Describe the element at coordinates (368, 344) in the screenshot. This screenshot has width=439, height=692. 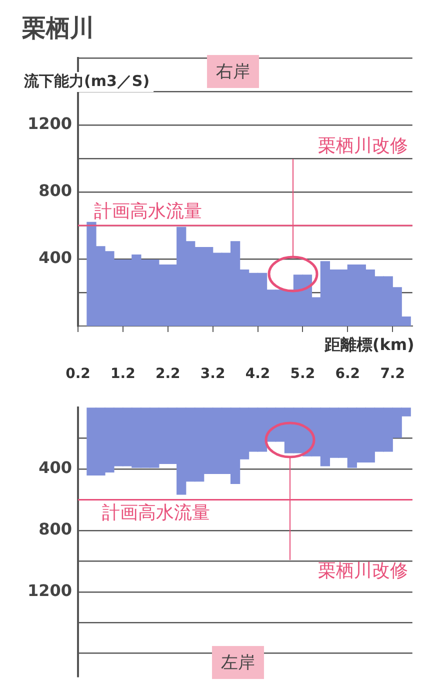
I see `x-axis-title: 距離標(km)` at that location.